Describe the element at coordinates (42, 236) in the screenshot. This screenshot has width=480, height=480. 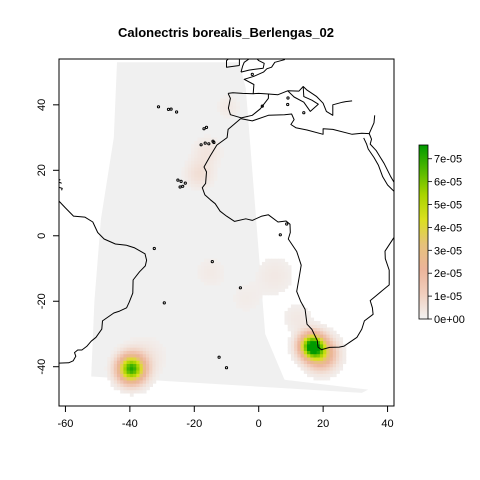
I see `y-tick-label: 0` at that location.